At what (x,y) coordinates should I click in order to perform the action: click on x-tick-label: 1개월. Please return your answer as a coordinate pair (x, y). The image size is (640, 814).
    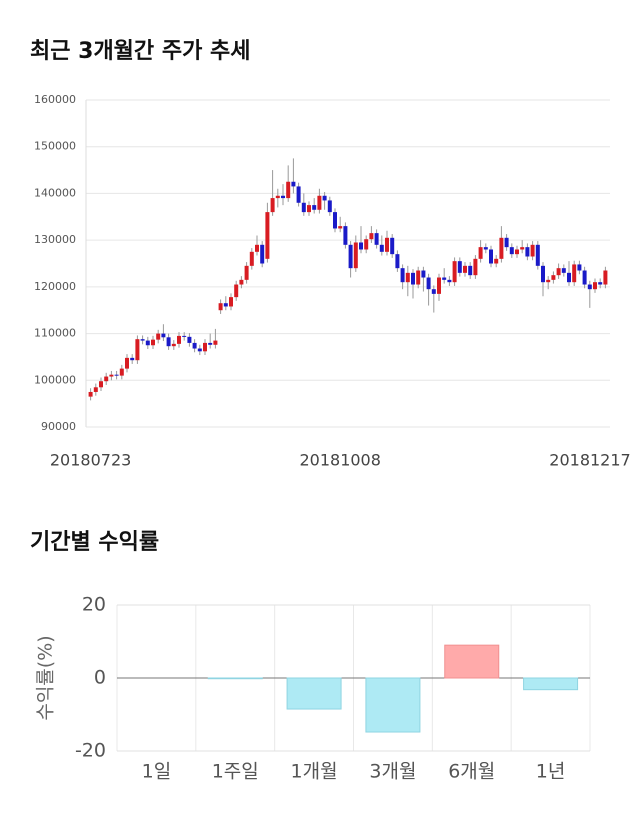
    Looking at the image, I should click on (314, 772).